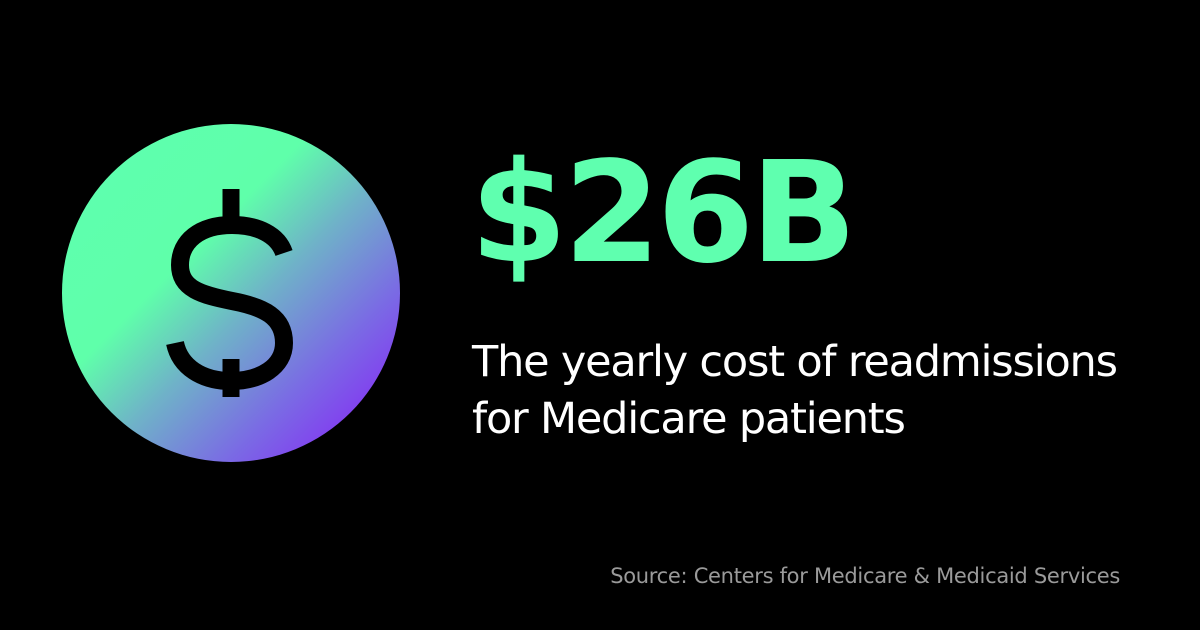 The width and height of the screenshot is (1200, 630). Describe the element at coordinates (689, 419) in the screenshot. I see `stat-description-line-2: for Medicare patients` at that location.